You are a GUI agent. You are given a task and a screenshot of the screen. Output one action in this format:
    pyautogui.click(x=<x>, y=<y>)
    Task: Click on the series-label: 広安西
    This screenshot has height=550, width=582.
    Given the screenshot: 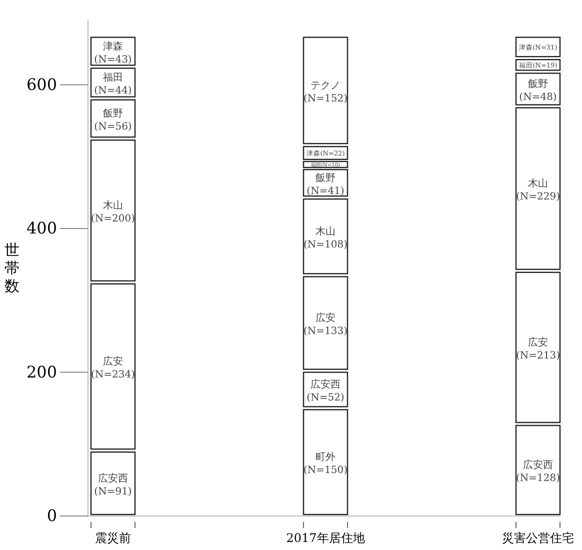 What is the action you would take?
    pyautogui.click(x=113, y=478)
    